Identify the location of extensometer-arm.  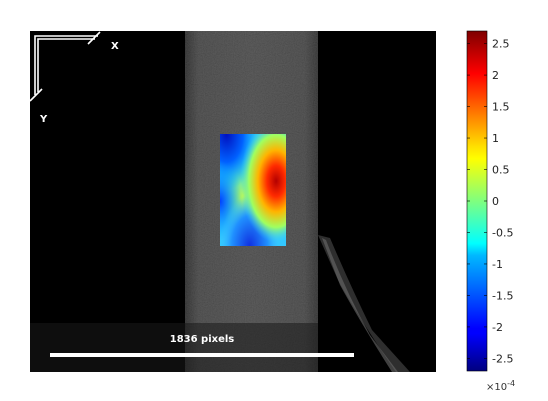
(364, 303).